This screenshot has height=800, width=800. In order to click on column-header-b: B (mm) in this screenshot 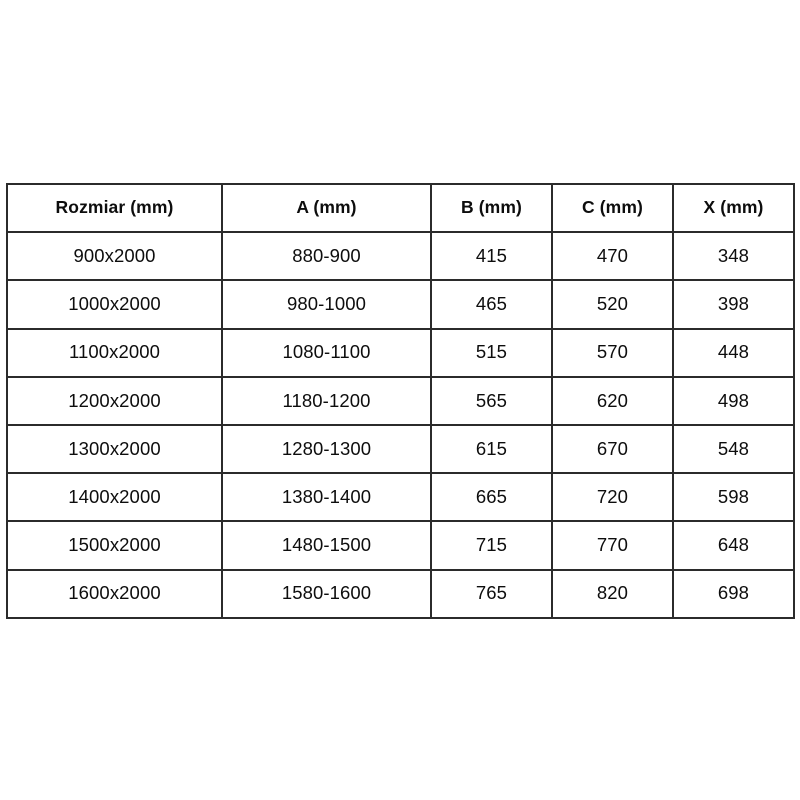, I will do `click(491, 208)`.